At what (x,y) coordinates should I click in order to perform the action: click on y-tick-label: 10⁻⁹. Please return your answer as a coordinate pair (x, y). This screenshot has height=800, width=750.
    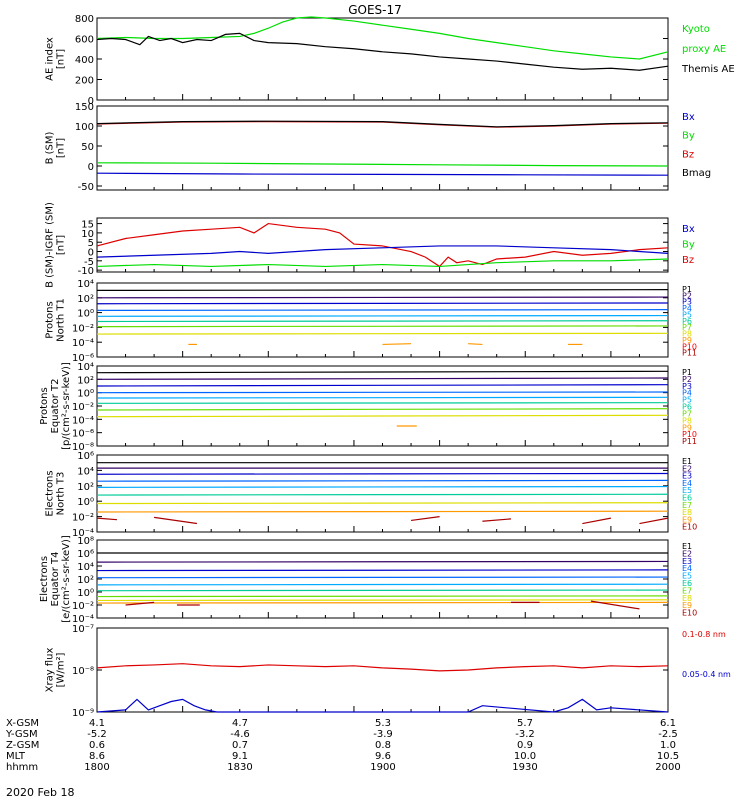
    Looking at the image, I should click on (83, 713).